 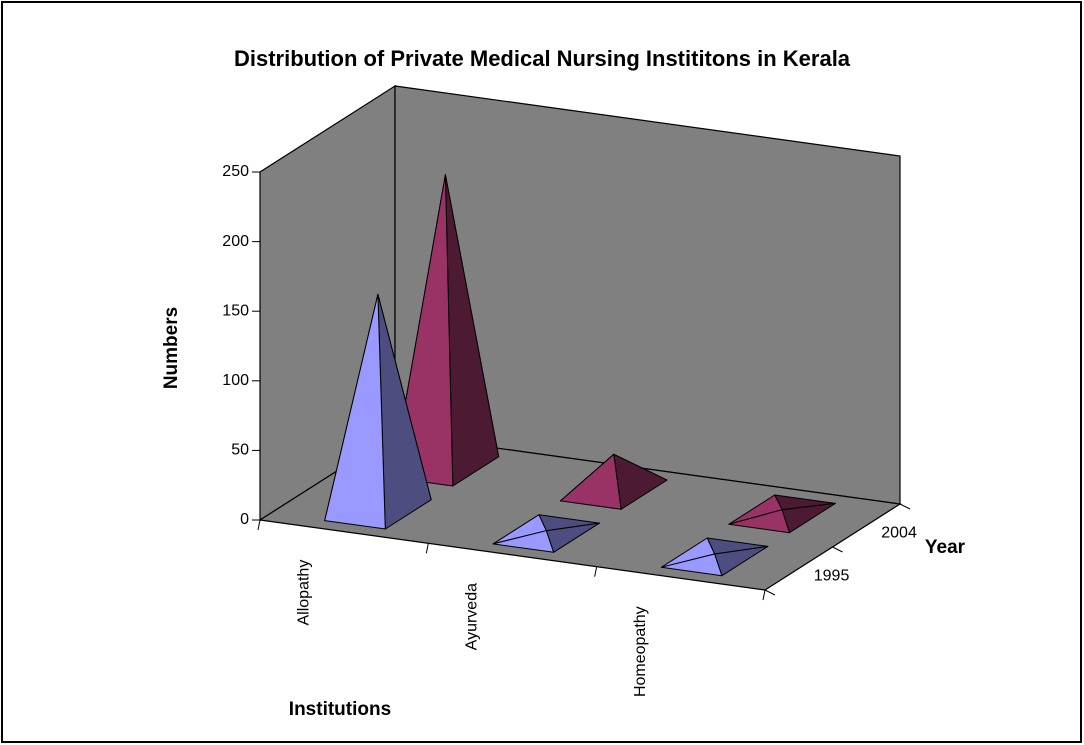 I want to click on y-tick-label: 150, so click(x=235, y=310).